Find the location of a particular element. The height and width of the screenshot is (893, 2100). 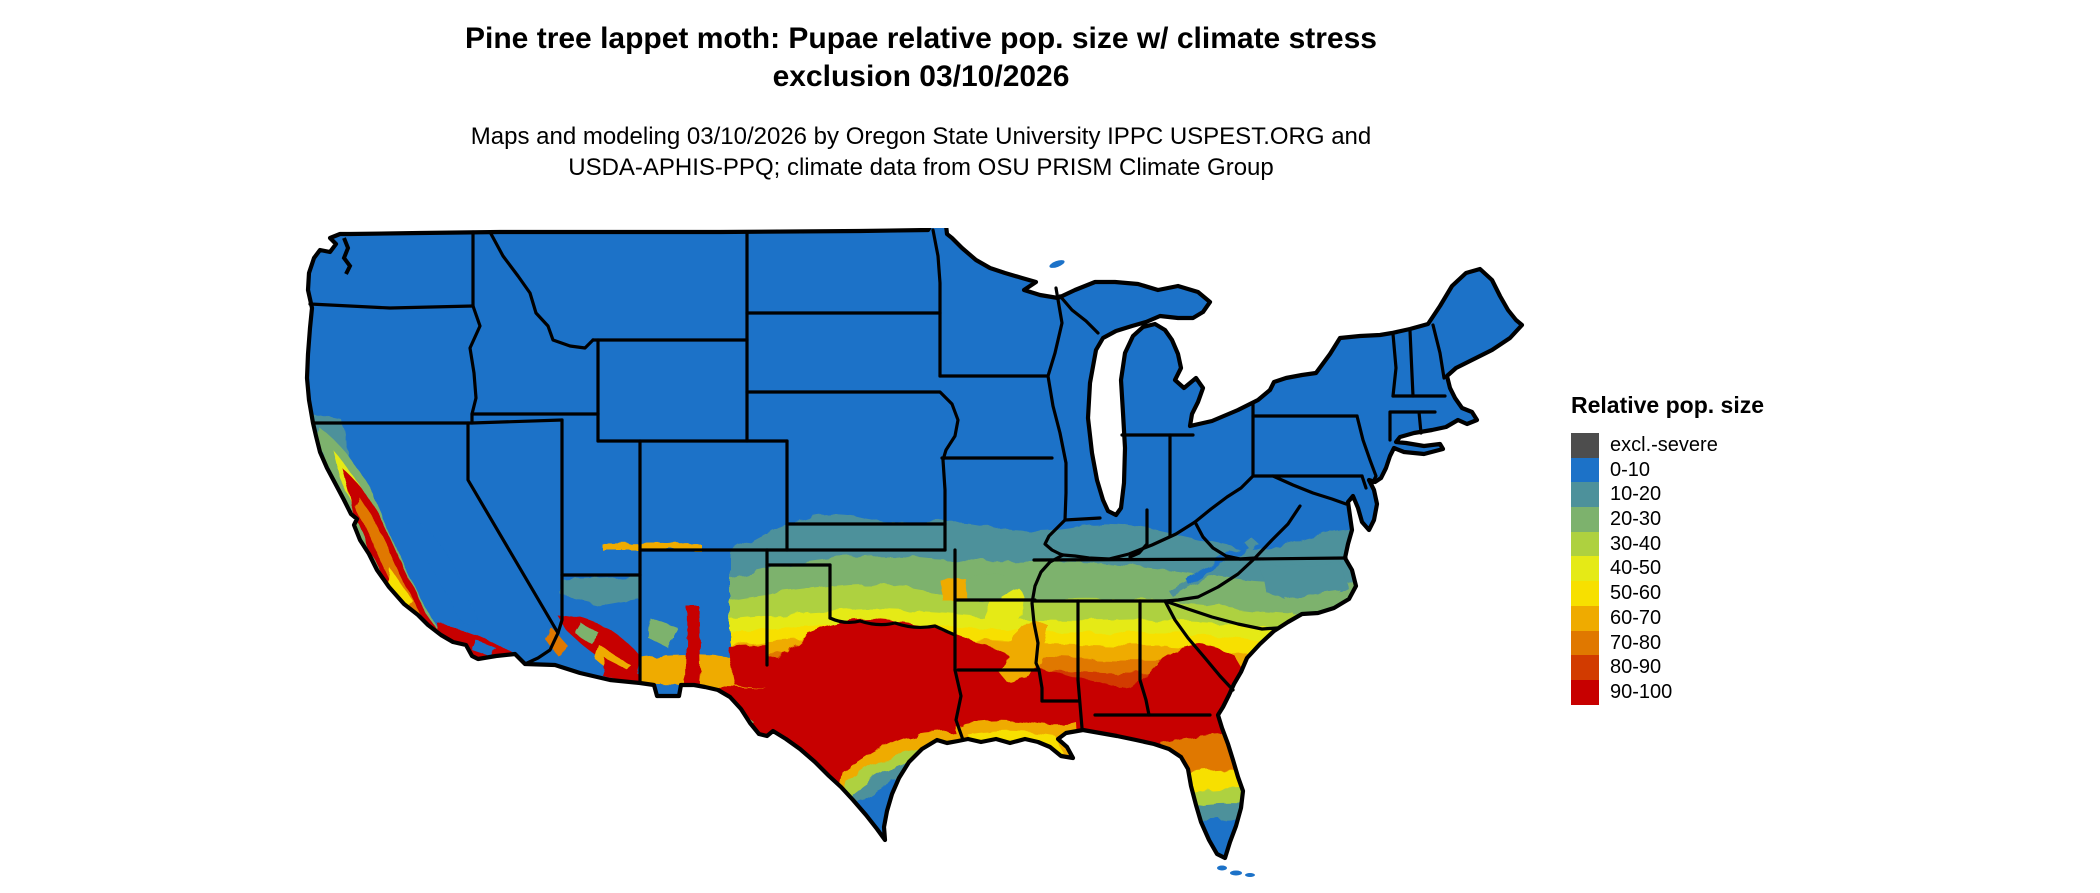

border-tn-nc is located at coordinates (1209, 580).